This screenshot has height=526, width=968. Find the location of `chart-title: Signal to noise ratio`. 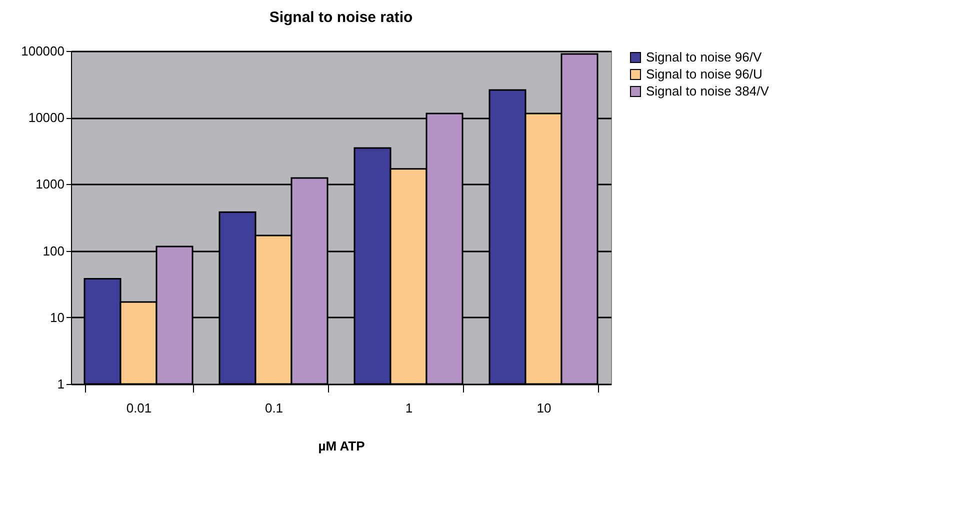

chart-title: Signal to noise ratio is located at coordinates (341, 17).